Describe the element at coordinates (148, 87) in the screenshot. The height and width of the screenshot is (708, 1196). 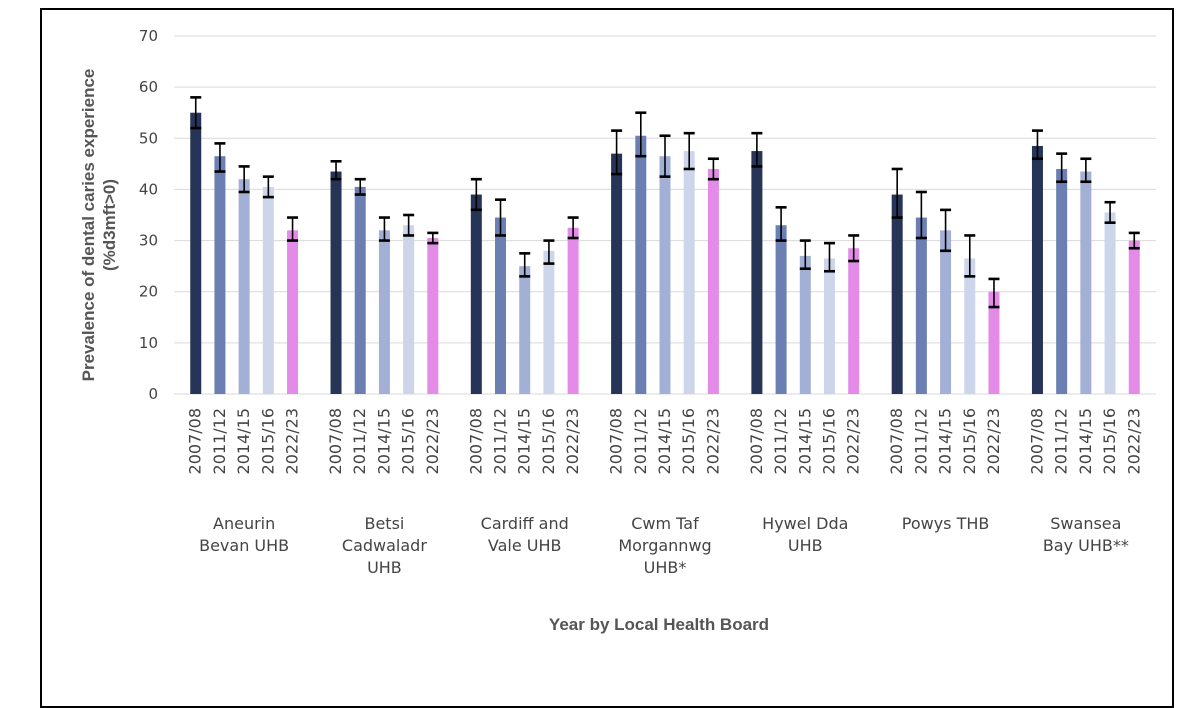
I see `y-tick-label: 60` at that location.